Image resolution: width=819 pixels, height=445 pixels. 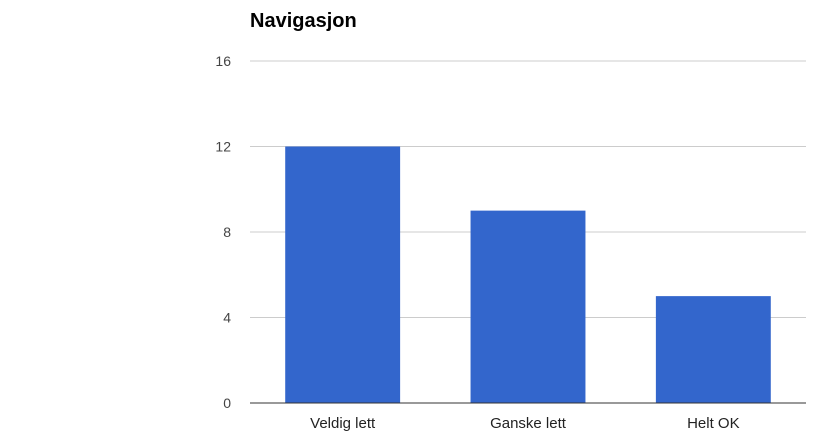 I want to click on bar-ganske-lett, so click(x=528, y=306).